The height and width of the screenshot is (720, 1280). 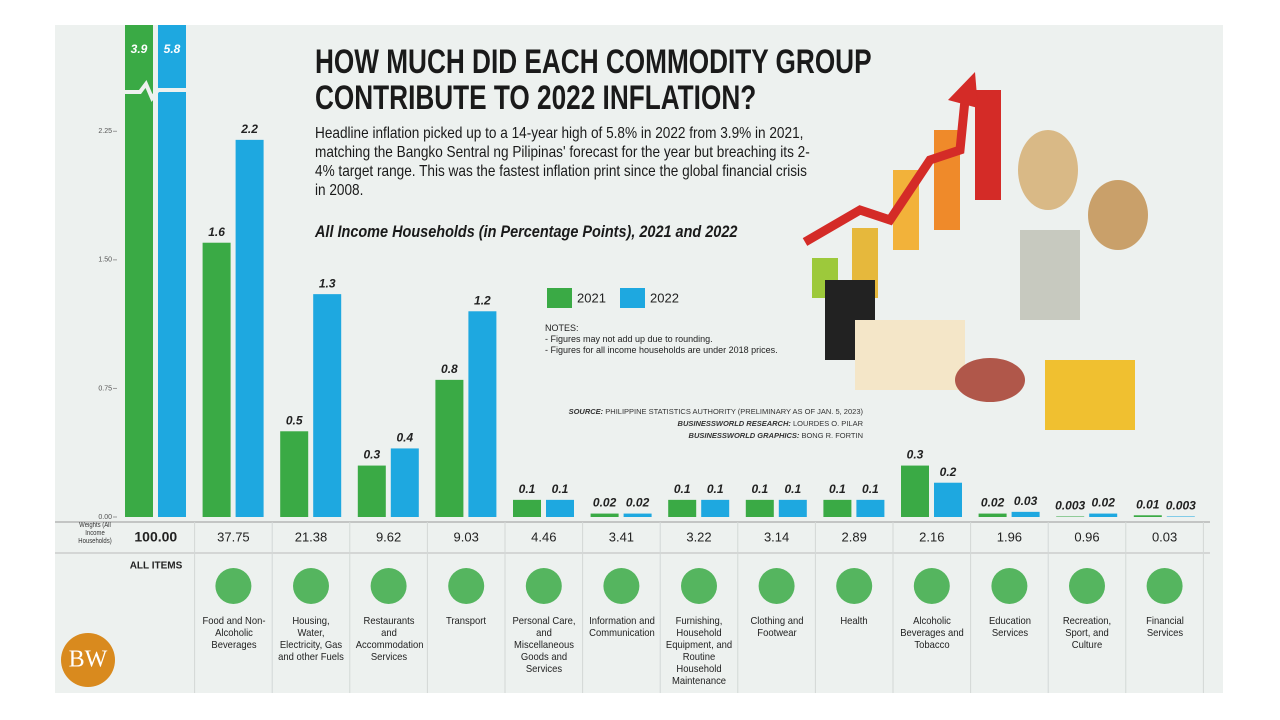 I want to click on legend-label: 2021, so click(x=591, y=297).